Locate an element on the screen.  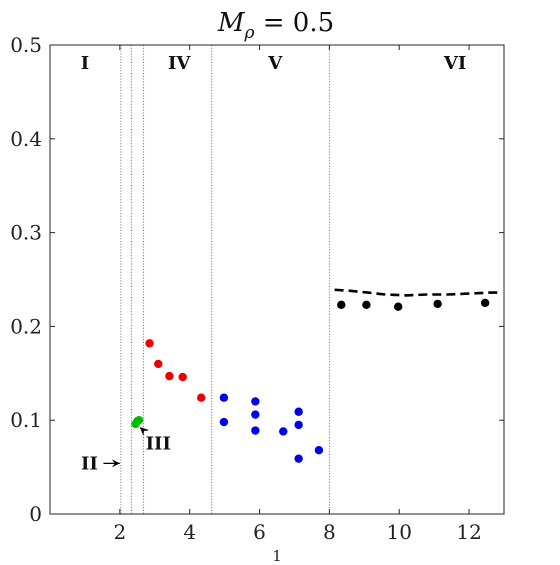
annotation-iii-arrow-head is located at coordinates (144, 431).